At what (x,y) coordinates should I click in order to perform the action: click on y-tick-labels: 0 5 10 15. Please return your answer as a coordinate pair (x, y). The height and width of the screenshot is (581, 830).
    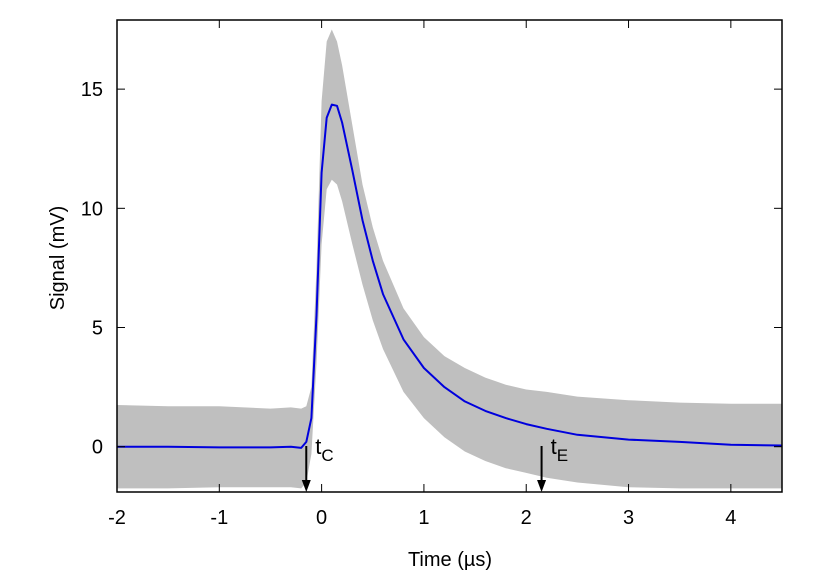
    Looking at the image, I should click on (92, 269).